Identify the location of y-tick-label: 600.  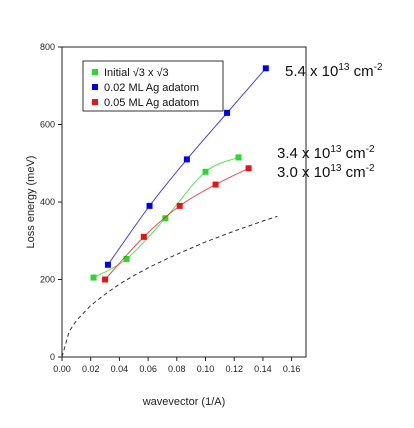
(47, 125).